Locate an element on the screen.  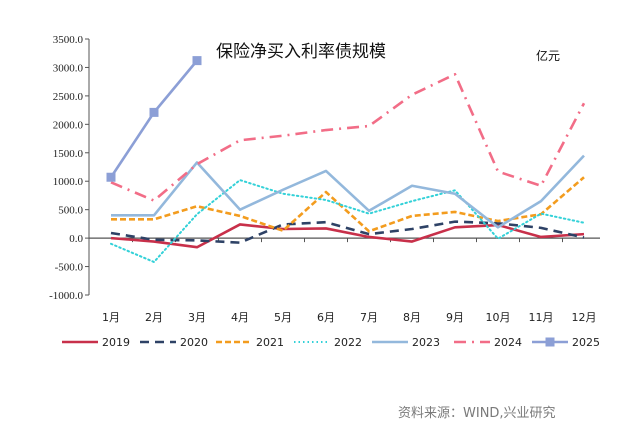
y-tick-label: -1000.0 is located at coordinates (66, 296).